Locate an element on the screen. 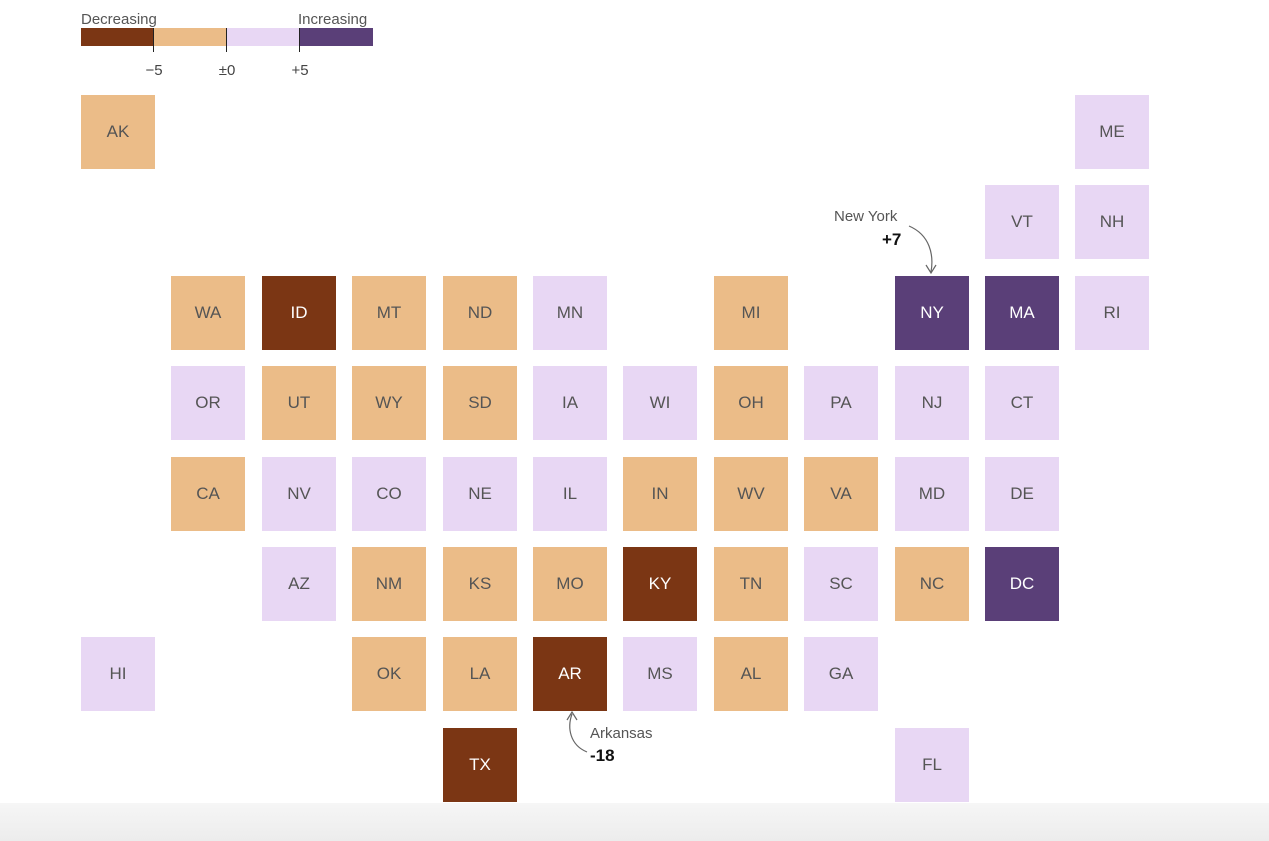 The width and height of the screenshot is (1269, 841). state-tile-la: LA is located at coordinates (480, 674).